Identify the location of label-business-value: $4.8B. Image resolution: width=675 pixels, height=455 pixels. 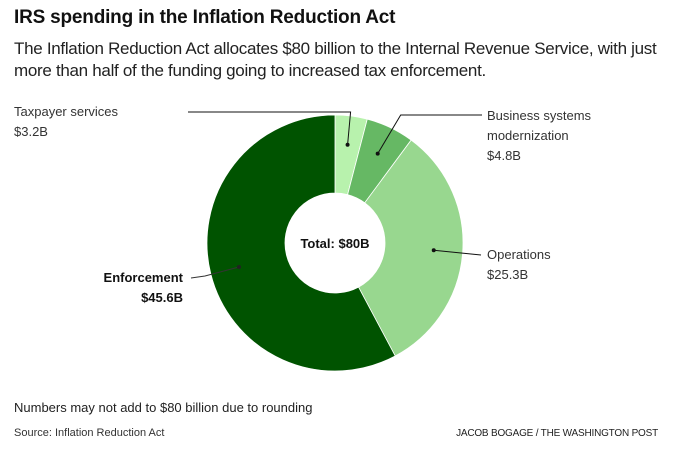
(504, 155).